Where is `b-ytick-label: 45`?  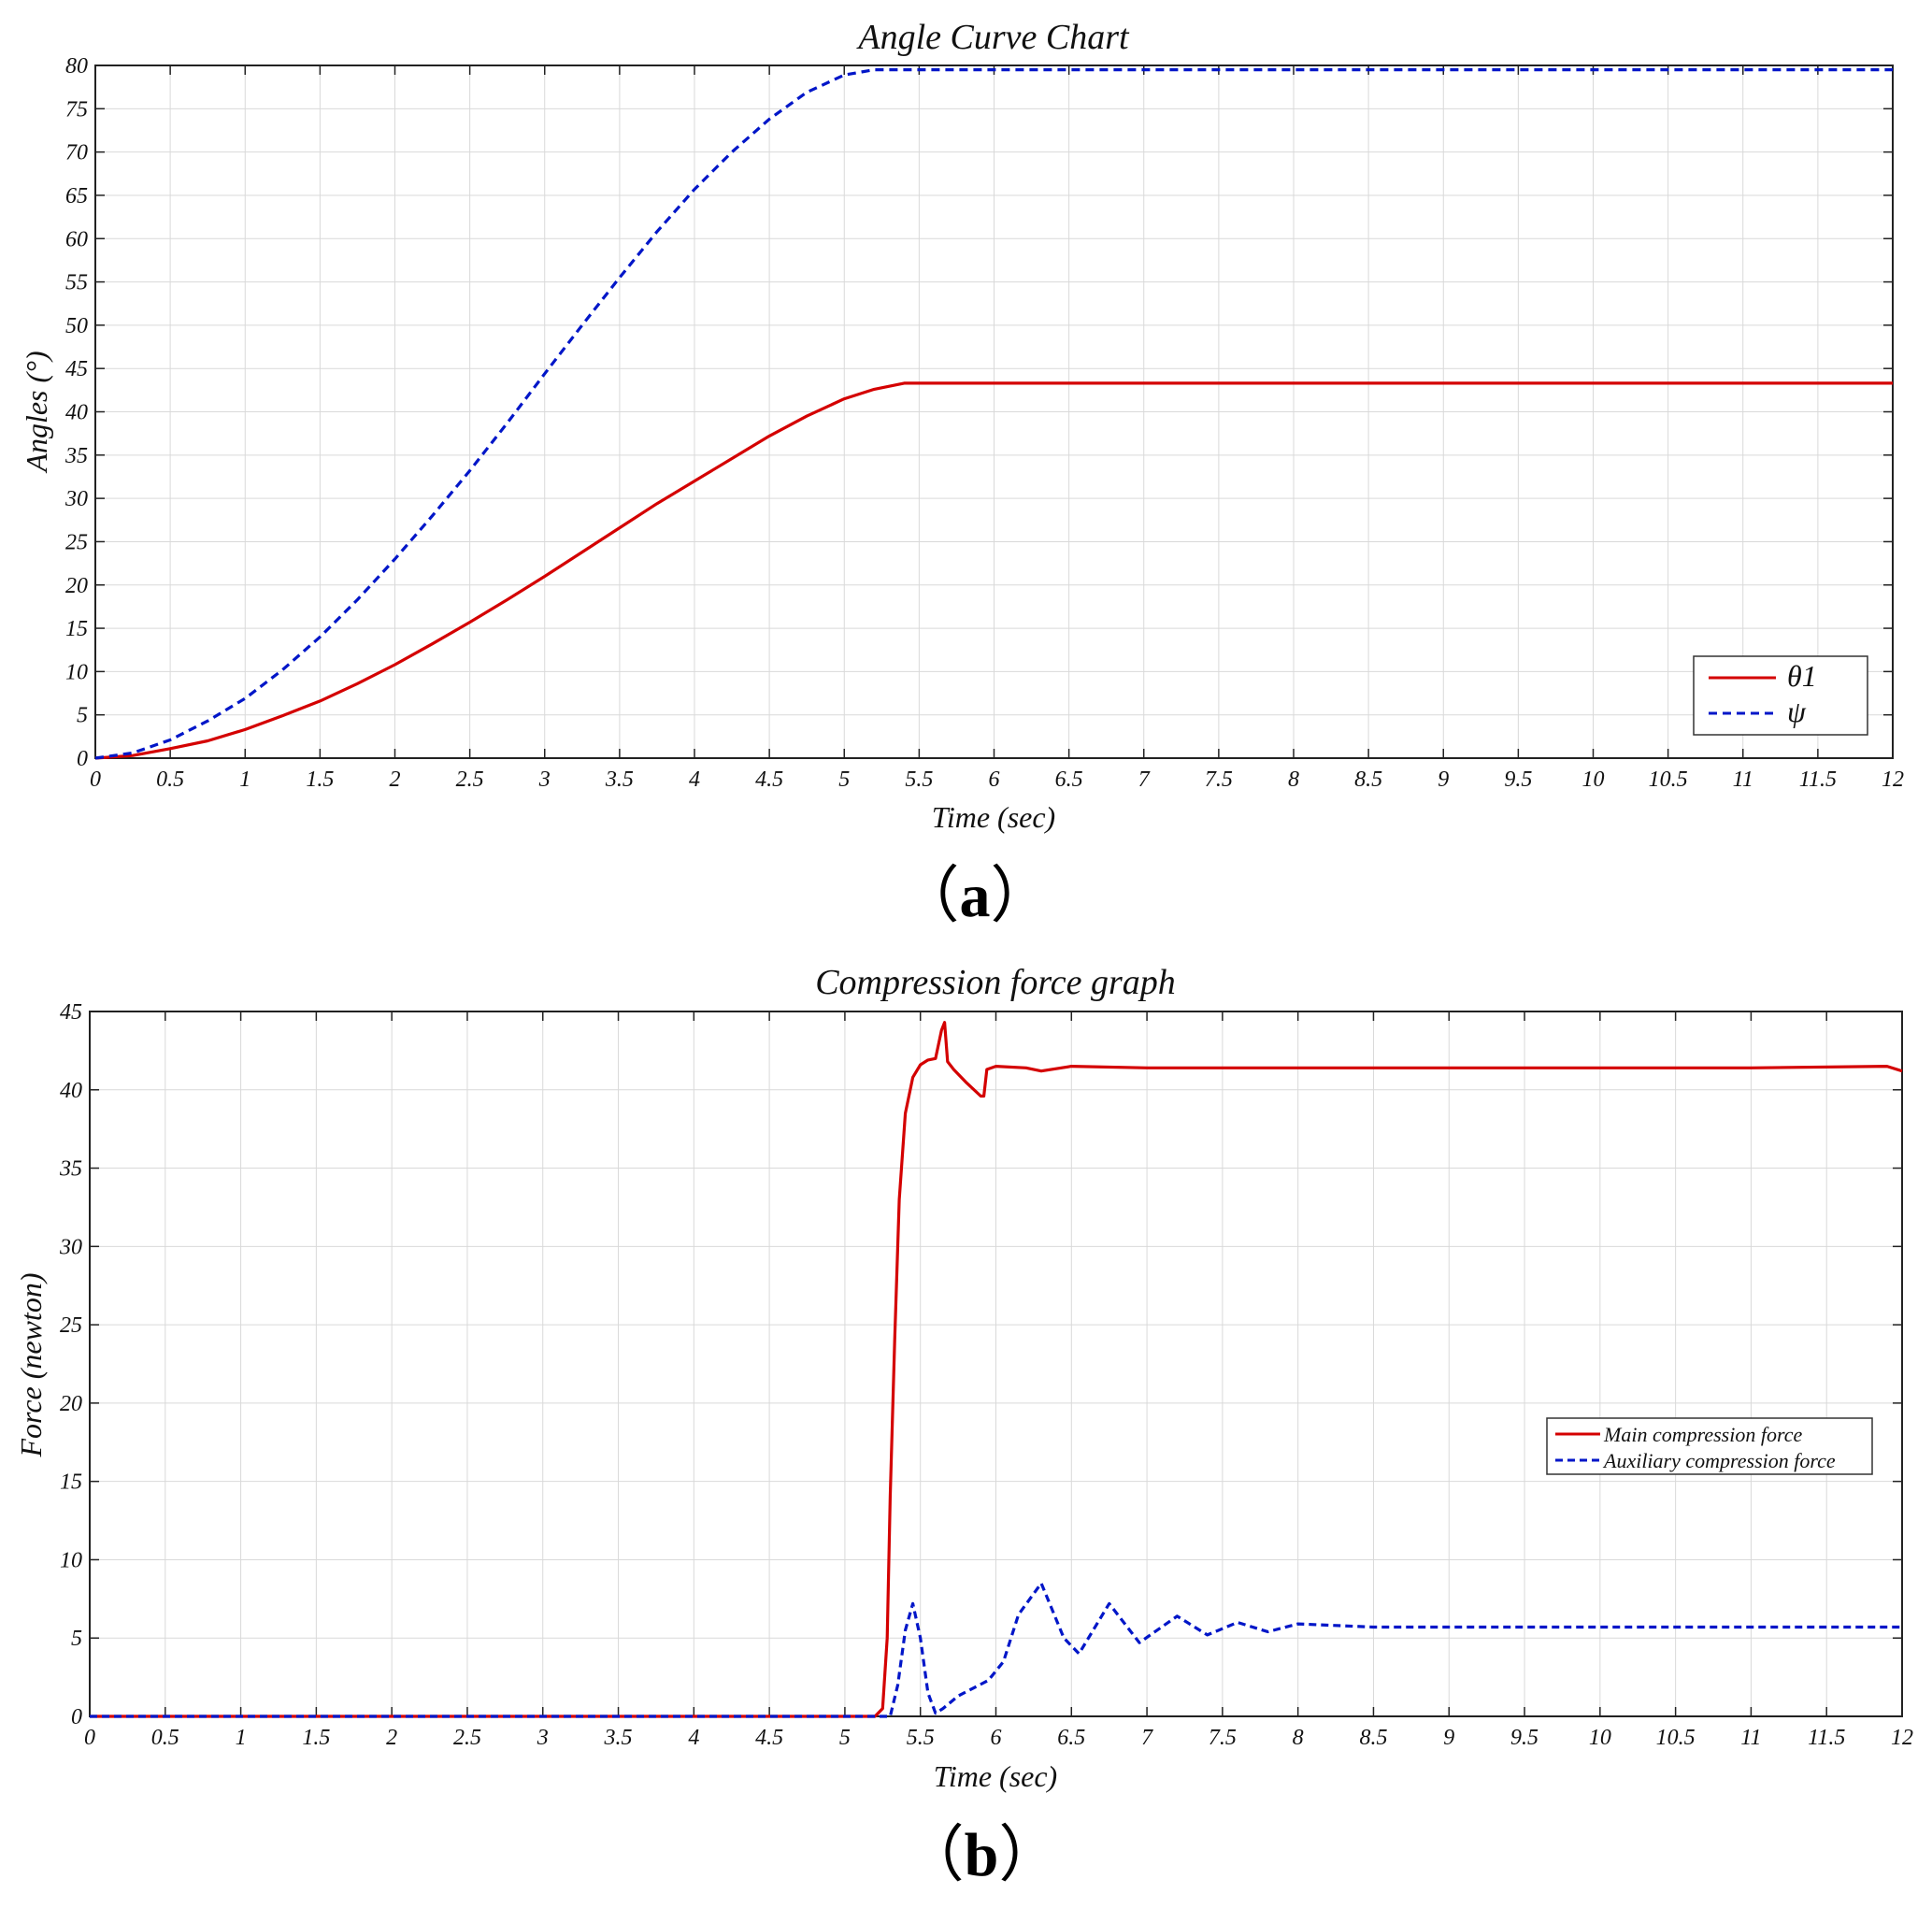
b-ytick-label: 45 is located at coordinates (71, 1012).